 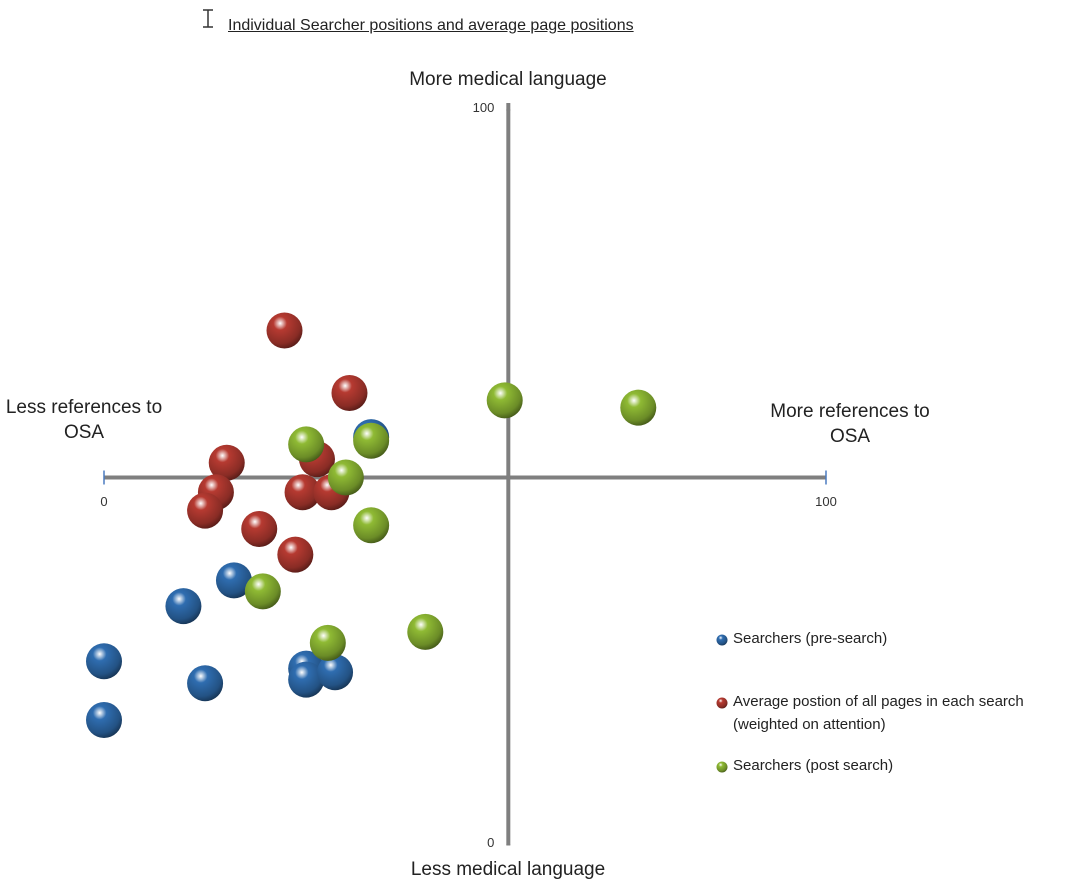 What do you see at coordinates (850, 424) in the screenshot?
I see `x-right-label: More references to OSA` at bounding box center [850, 424].